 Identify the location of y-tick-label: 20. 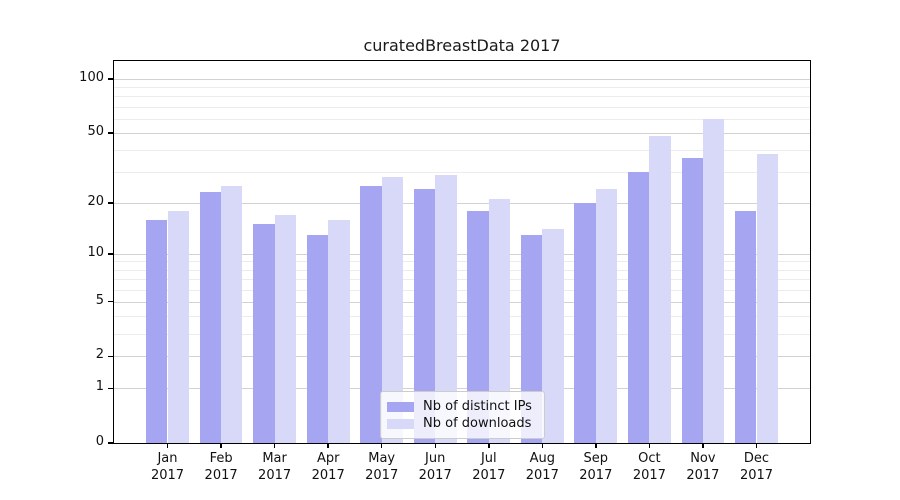
(95, 201).